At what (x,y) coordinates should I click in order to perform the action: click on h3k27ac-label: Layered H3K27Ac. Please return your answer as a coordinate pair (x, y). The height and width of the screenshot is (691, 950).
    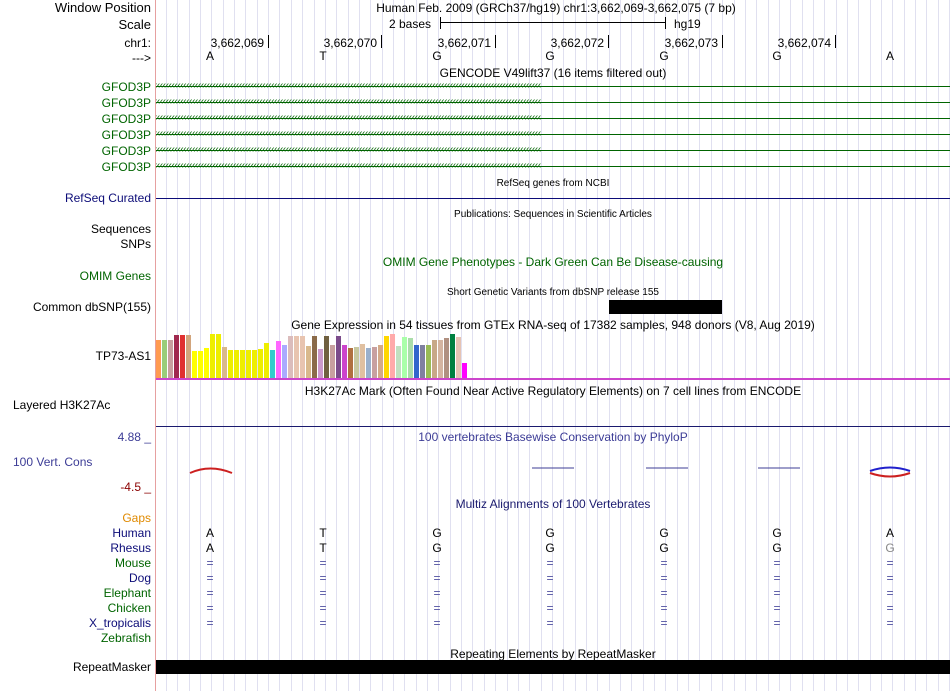
    Looking at the image, I should click on (62, 405).